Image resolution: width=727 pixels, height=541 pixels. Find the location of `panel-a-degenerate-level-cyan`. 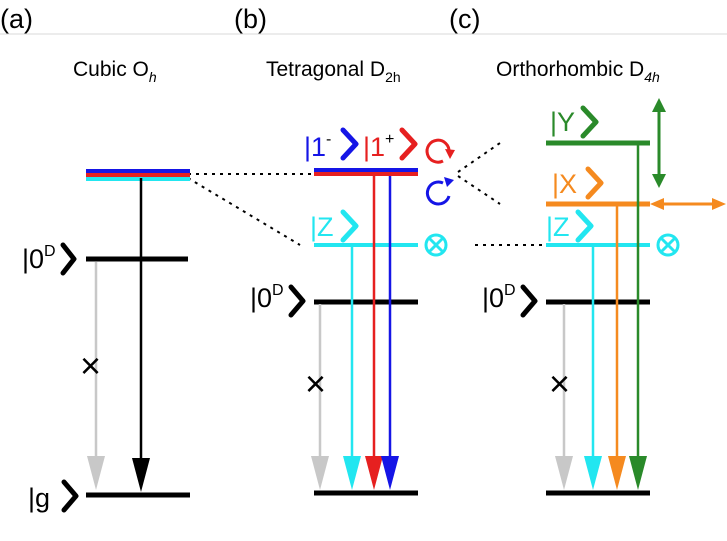

panel-a-degenerate-level-cyan is located at coordinates (138, 179).